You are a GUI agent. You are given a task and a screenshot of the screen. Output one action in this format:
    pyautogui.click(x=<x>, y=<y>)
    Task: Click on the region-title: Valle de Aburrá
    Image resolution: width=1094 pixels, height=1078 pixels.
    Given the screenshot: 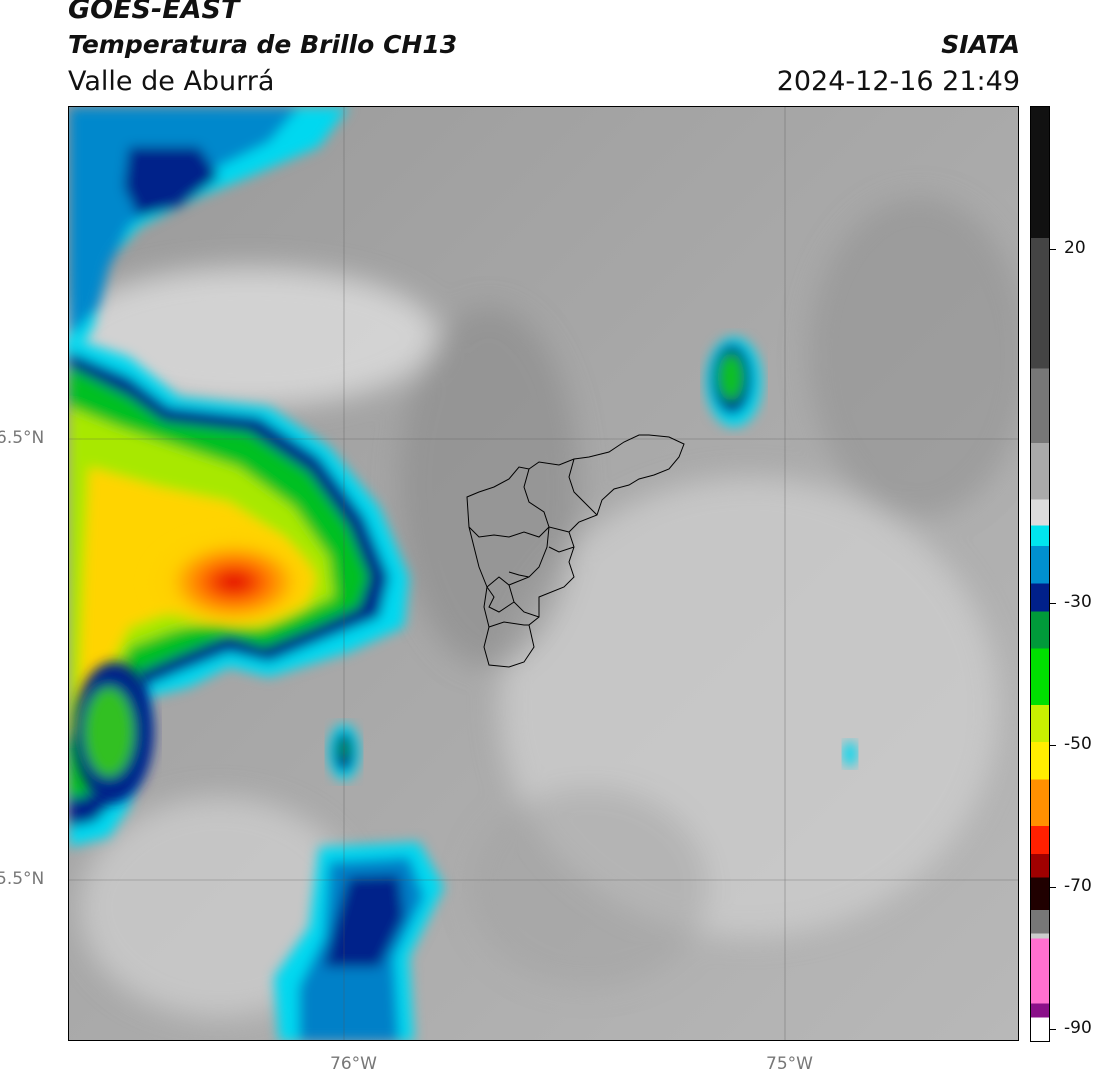 What is the action you would take?
    pyautogui.click(x=171, y=81)
    